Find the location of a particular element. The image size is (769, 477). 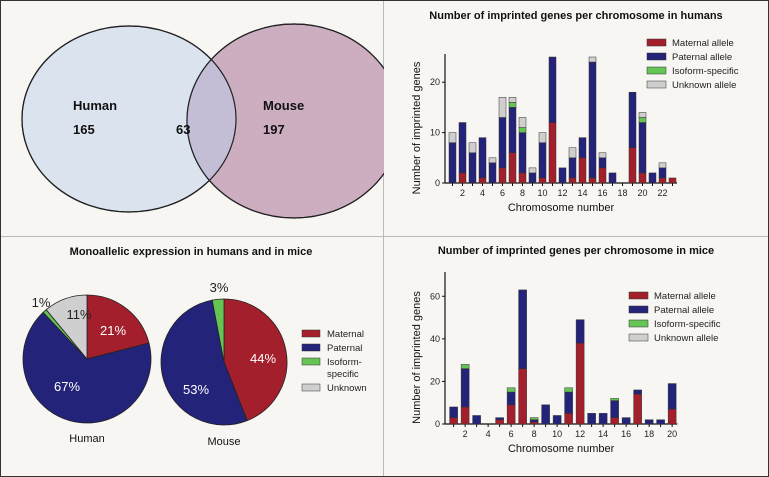

y-tick-label: 40 is located at coordinates (435, 339).